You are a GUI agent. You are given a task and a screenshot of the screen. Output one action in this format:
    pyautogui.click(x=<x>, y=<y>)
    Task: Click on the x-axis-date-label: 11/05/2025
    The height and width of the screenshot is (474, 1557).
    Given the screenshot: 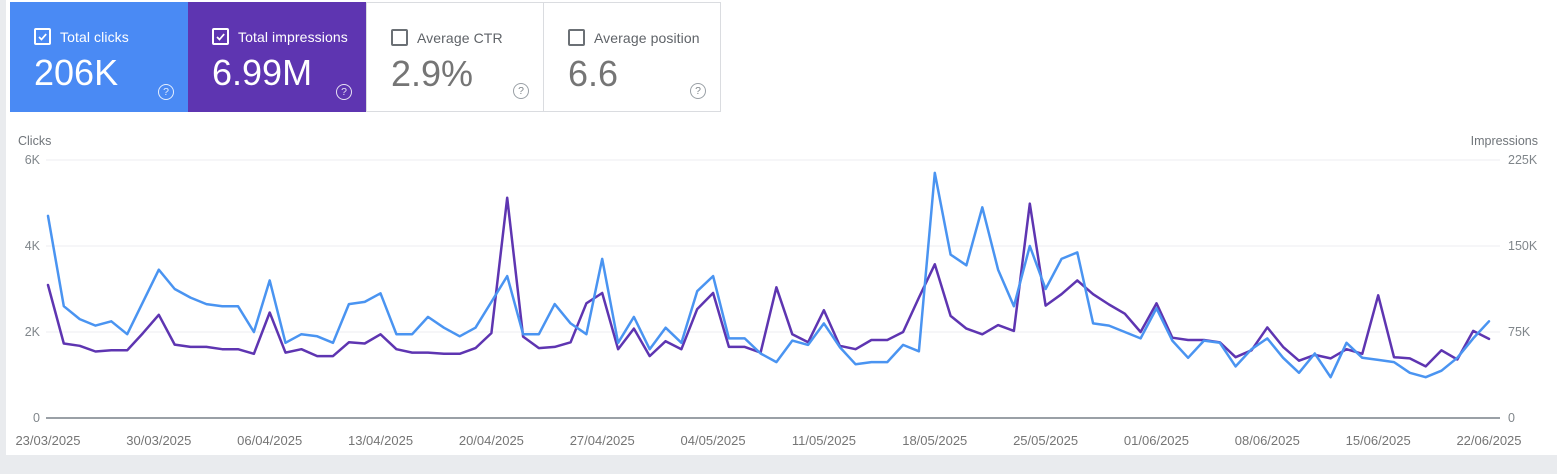 What is the action you would take?
    pyautogui.click(x=824, y=440)
    